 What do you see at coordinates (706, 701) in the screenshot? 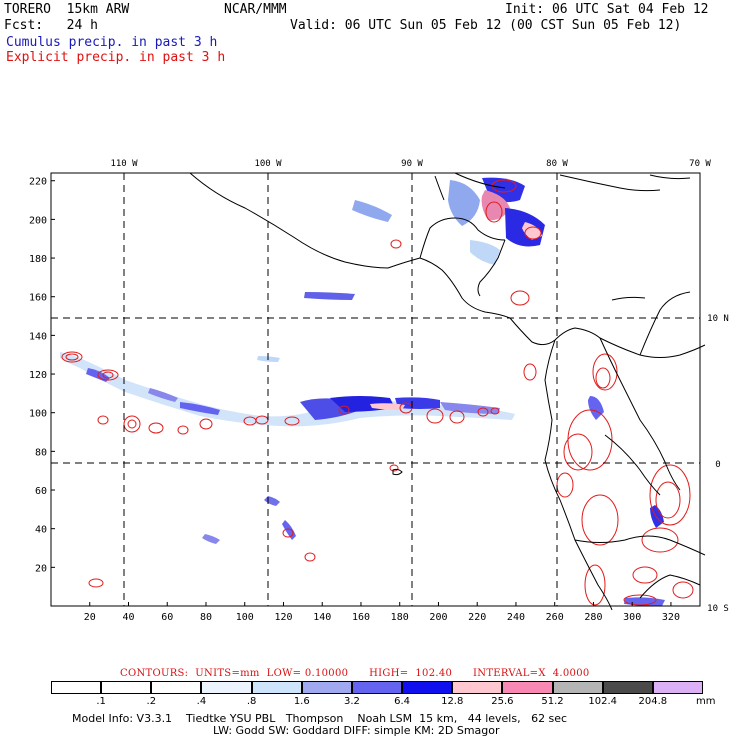
I see `scale-unit: mm` at bounding box center [706, 701].